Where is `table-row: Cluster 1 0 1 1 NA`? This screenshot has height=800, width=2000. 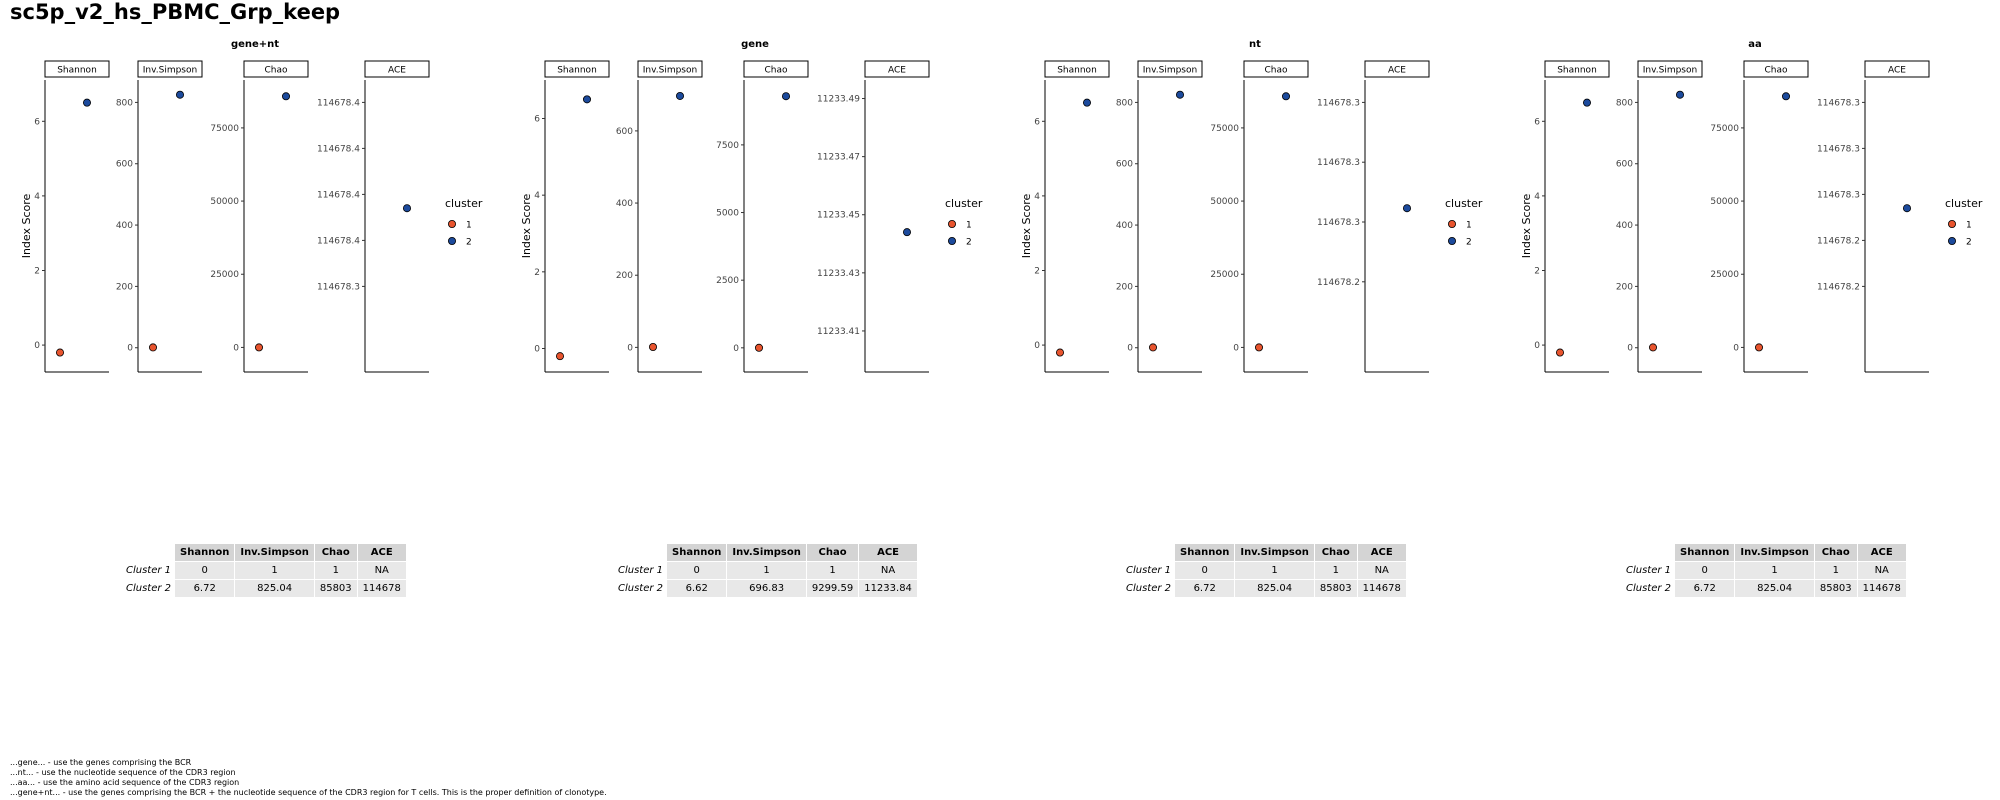
table-row: Cluster 1 0 1 1 NA is located at coordinates (263, 570).